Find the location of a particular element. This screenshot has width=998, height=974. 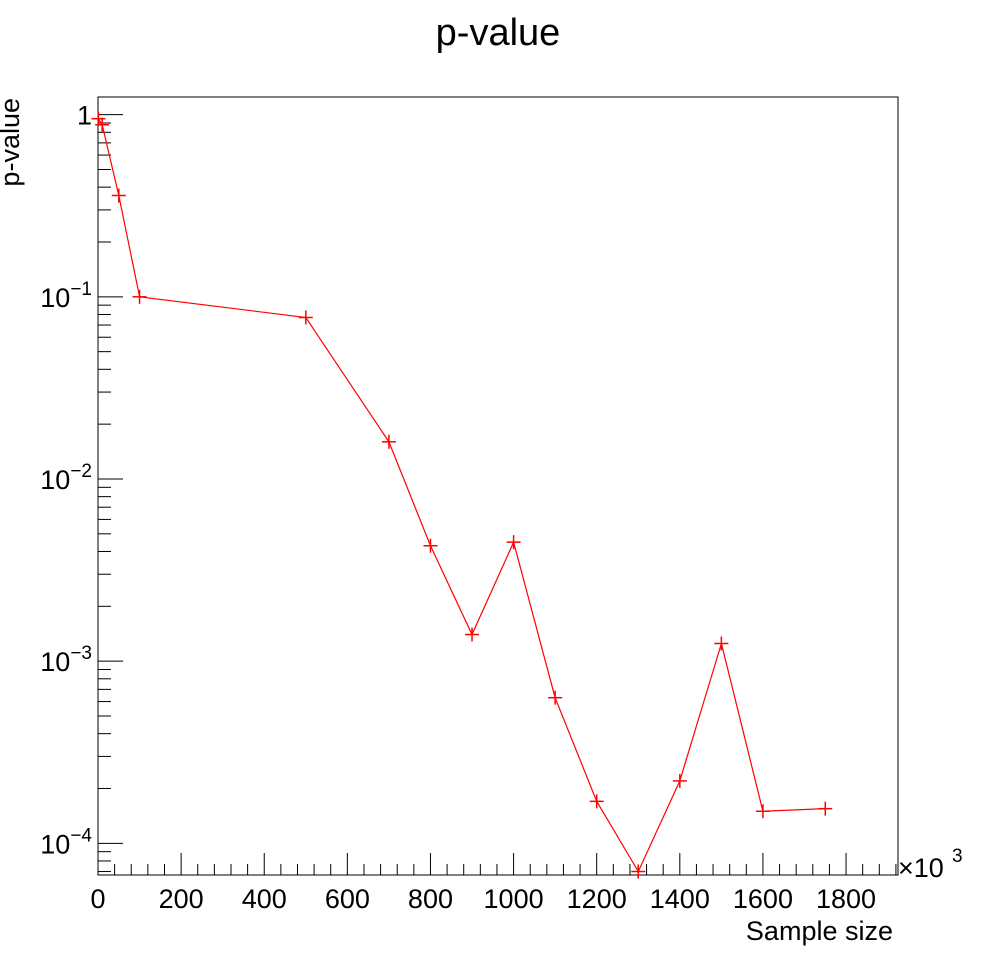

y-tick-label: 1 is located at coordinates (84, 116).